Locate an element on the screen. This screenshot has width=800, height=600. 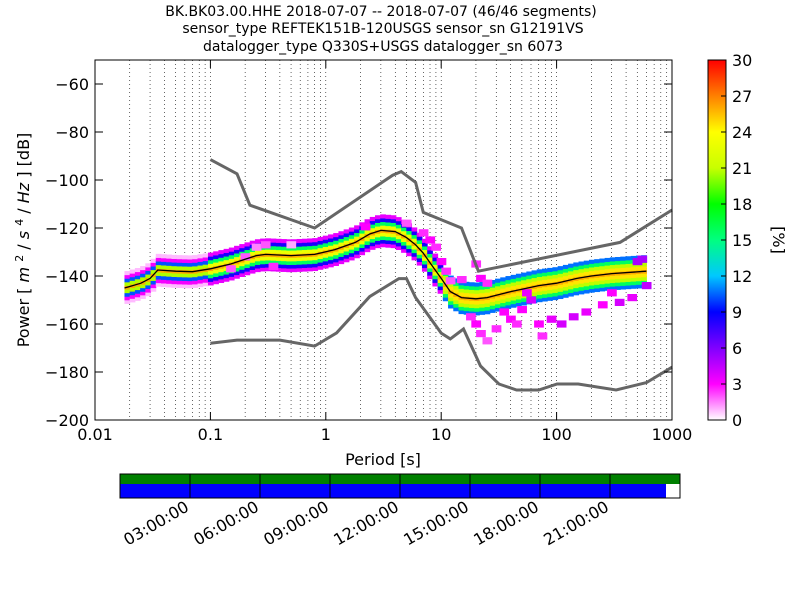
colorbar-tick-label: 6 is located at coordinates (737, 348).